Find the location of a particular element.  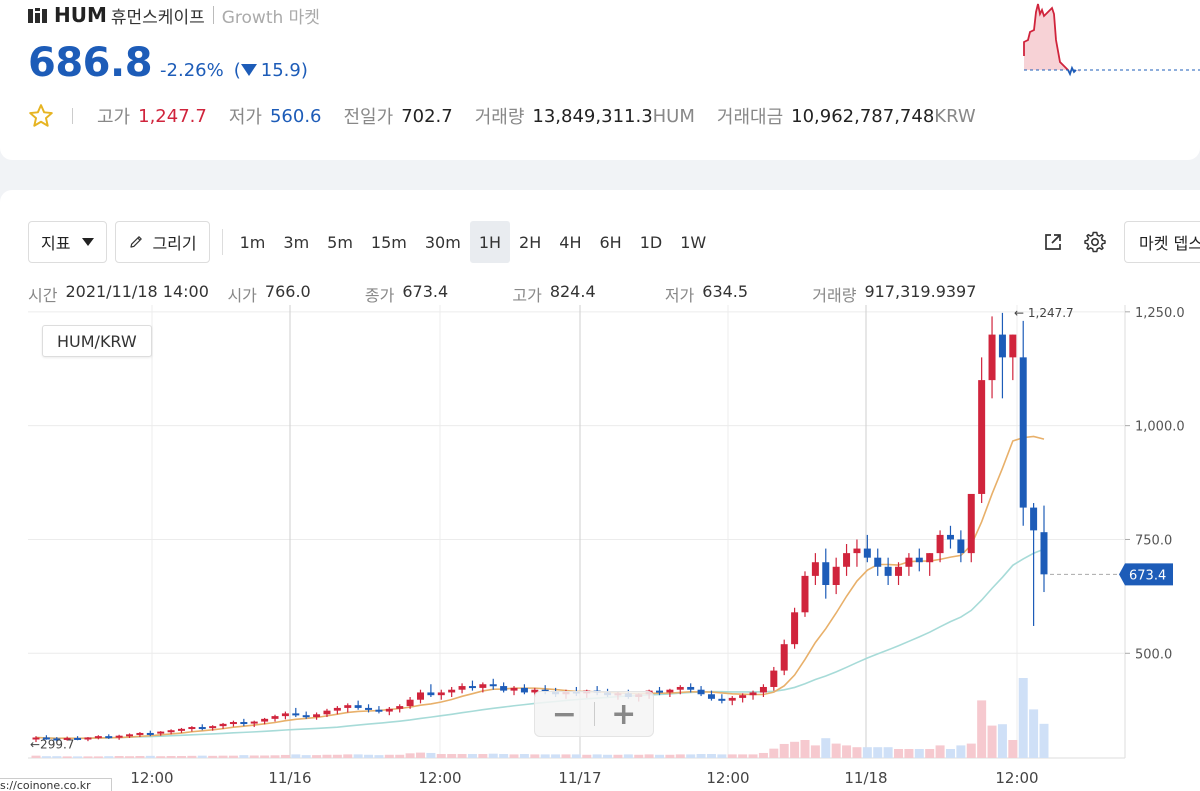

x-tick-label: 11/16 is located at coordinates (289, 778).